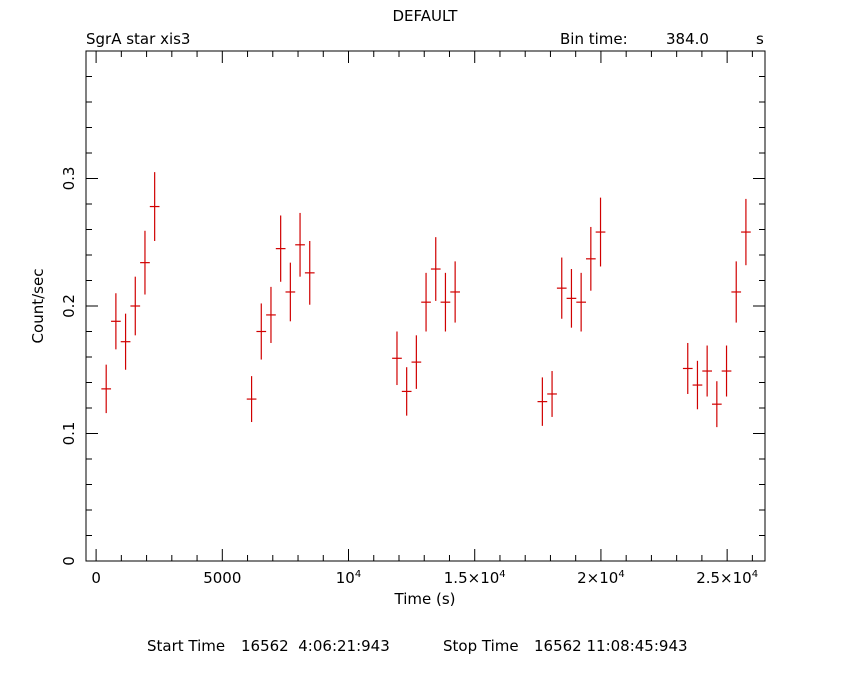 This screenshot has height=680, width=850. I want to click on x-tick-label: 104, so click(348, 578).